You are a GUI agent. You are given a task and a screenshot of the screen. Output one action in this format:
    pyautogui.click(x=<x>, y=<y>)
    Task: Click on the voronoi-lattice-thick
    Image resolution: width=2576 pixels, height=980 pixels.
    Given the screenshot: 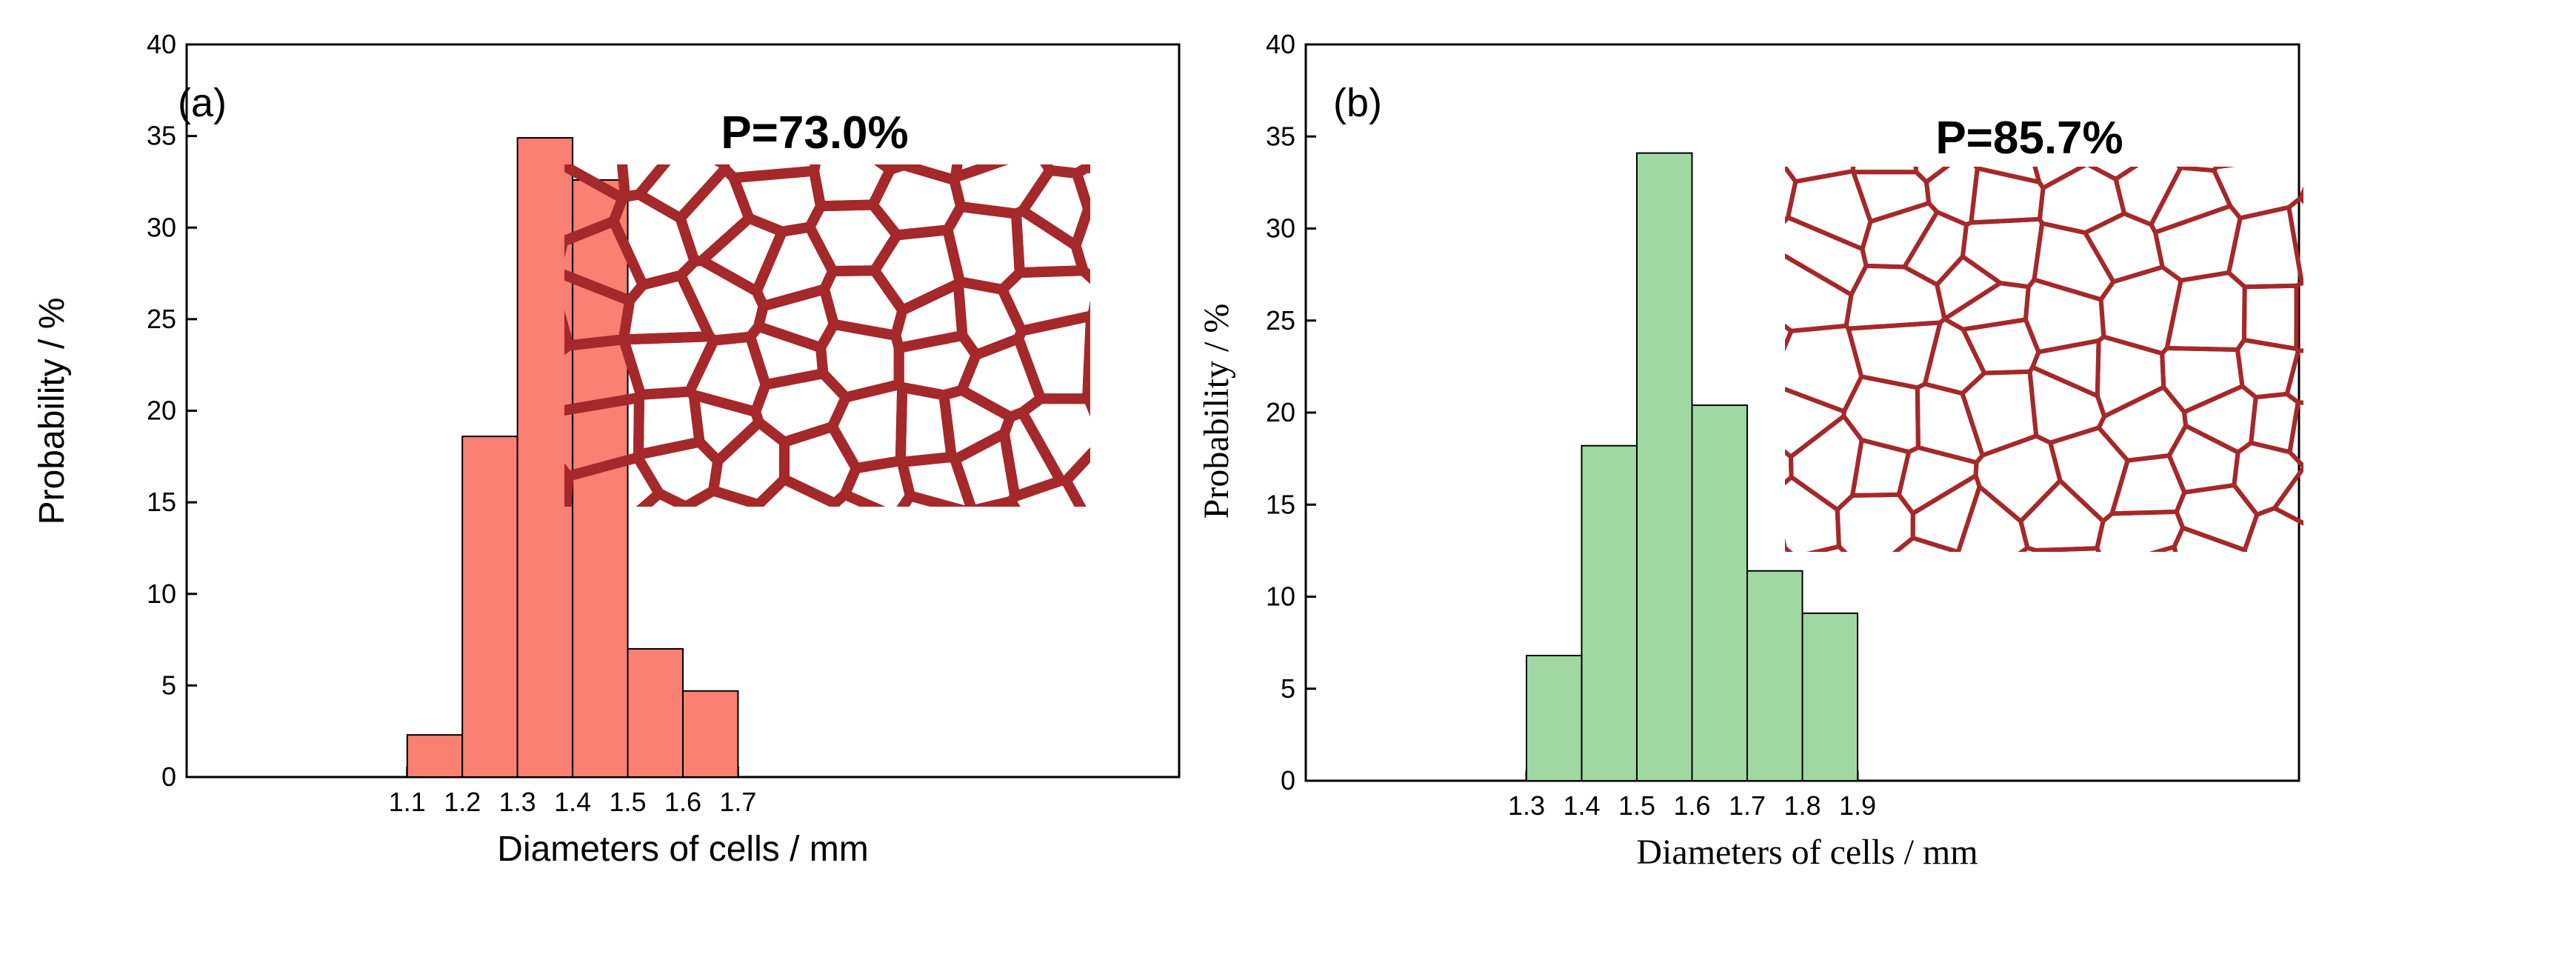 What is the action you would take?
    pyautogui.click(x=827, y=335)
    